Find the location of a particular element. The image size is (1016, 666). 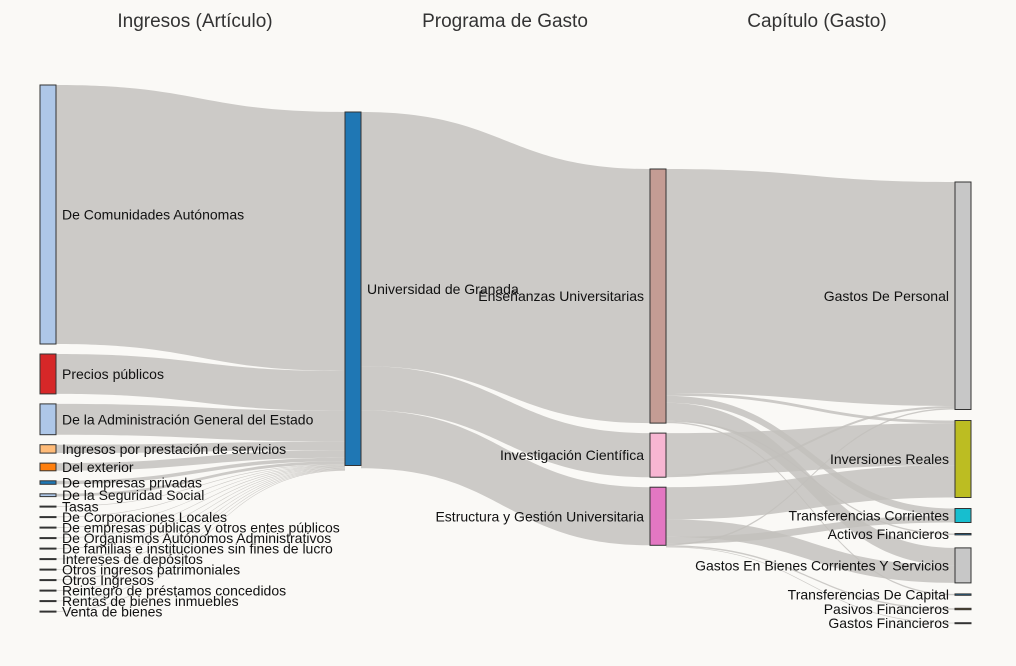

link-seguridad-to-ugr is located at coordinates (200, 479).